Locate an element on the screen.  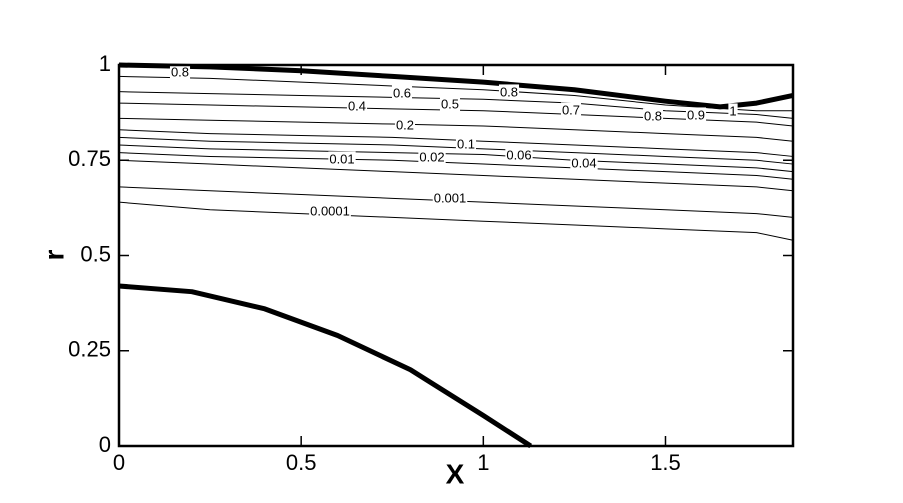
contour-label: 0.5 is located at coordinates (450, 103).